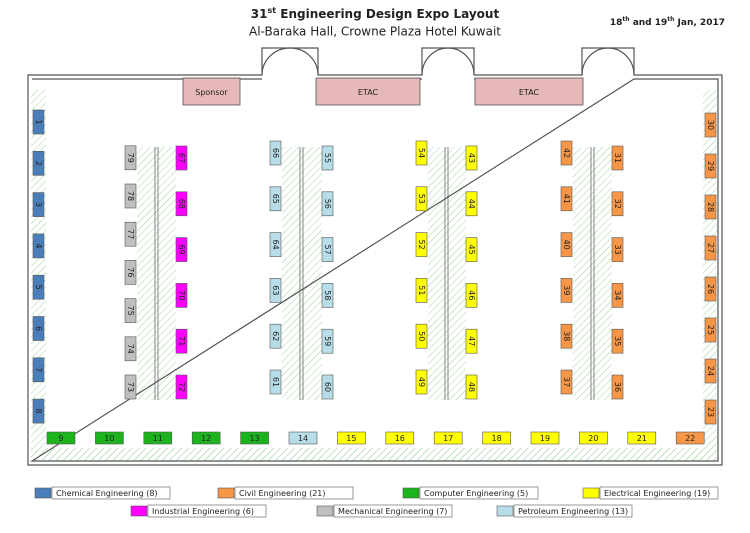 Image resolution: width=750 pixels, height=533 pixels. I want to click on booth-label: 7, so click(38, 369).